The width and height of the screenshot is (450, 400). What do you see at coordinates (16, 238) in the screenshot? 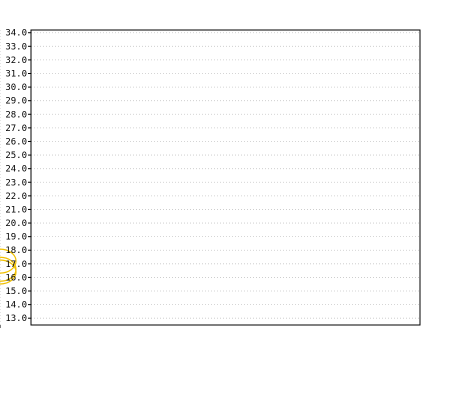
I see `y-tick-label: 19.0` at bounding box center [16, 238].